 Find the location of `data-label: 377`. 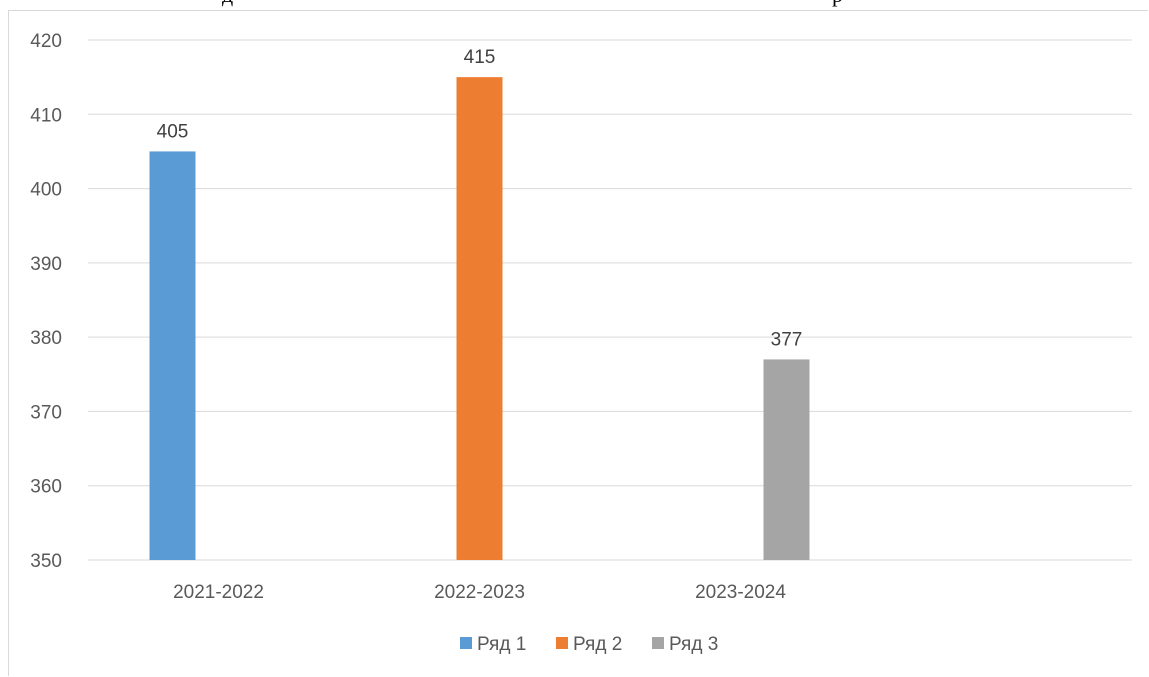

data-label: 377 is located at coordinates (787, 339).